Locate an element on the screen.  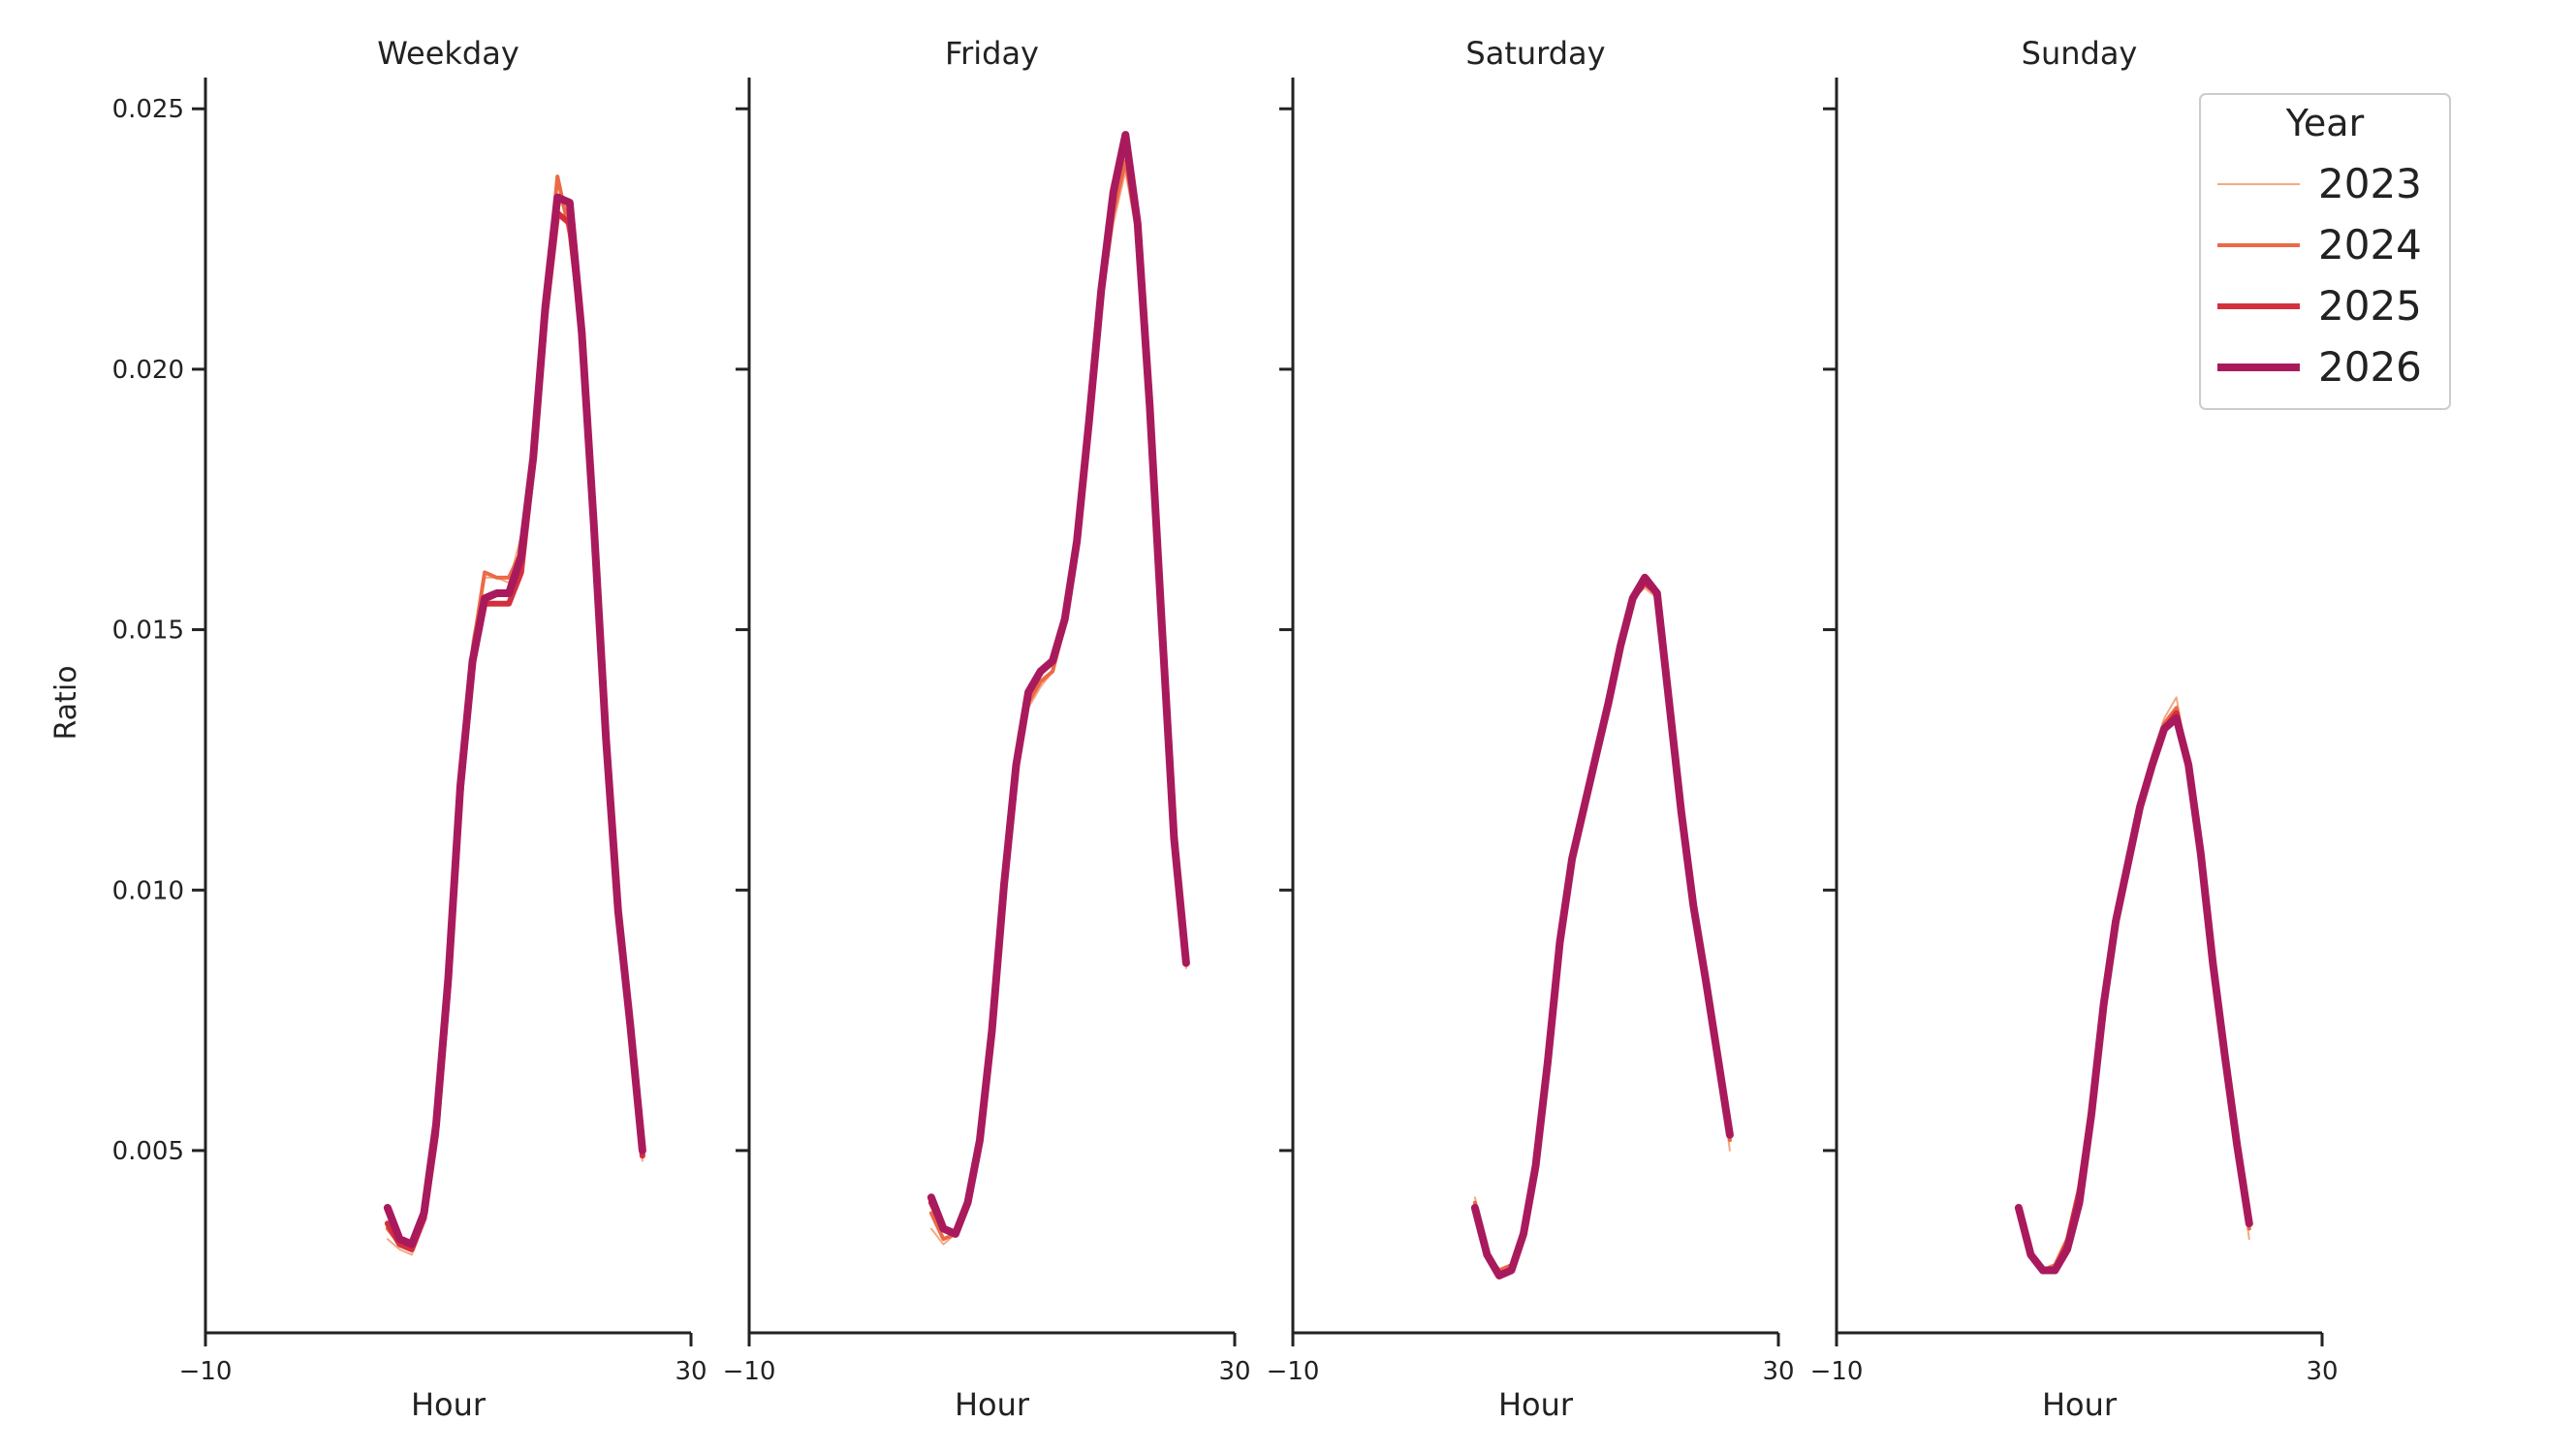
legend-label-2026: 2026 is located at coordinates (2370, 367).